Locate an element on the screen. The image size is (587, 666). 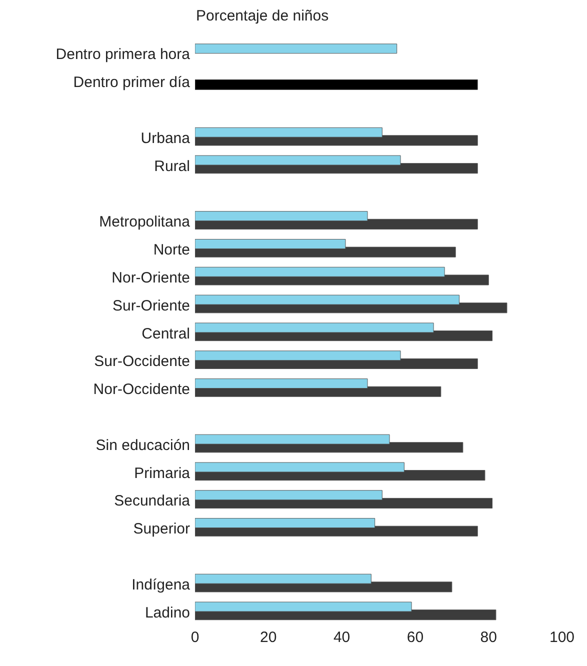
y-tick-label: Sur-Occidente is located at coordinates (142, 361).